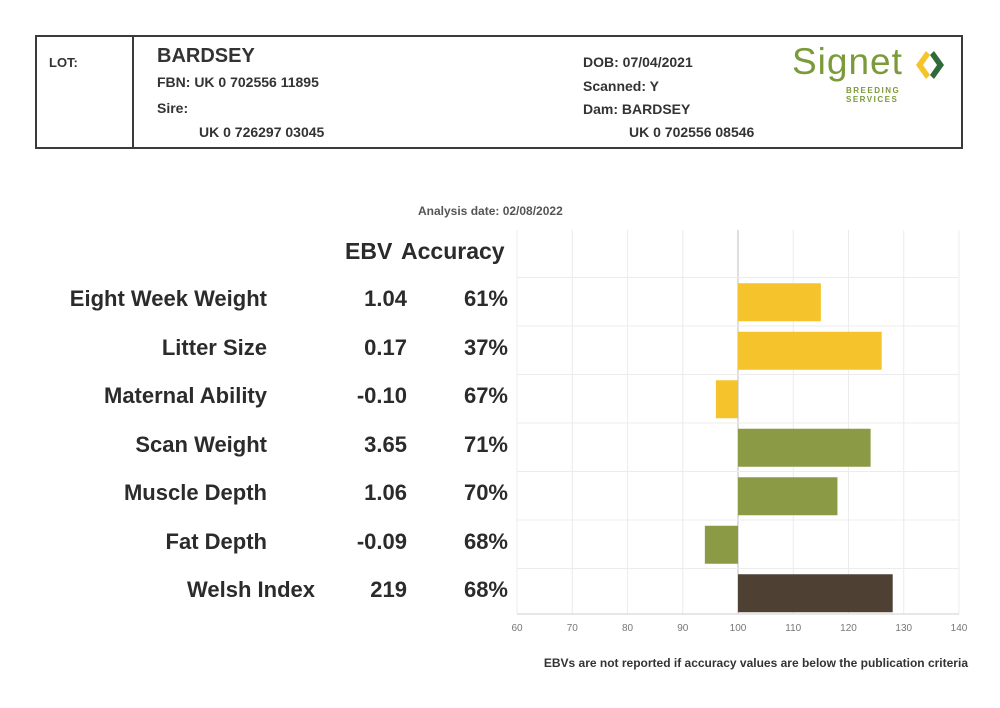 The width and height of the screenshot is (1000, 708). Describe the element at coordinates (381, 395) in the screenshot. I see `ebv-value: -0.10` at that location.